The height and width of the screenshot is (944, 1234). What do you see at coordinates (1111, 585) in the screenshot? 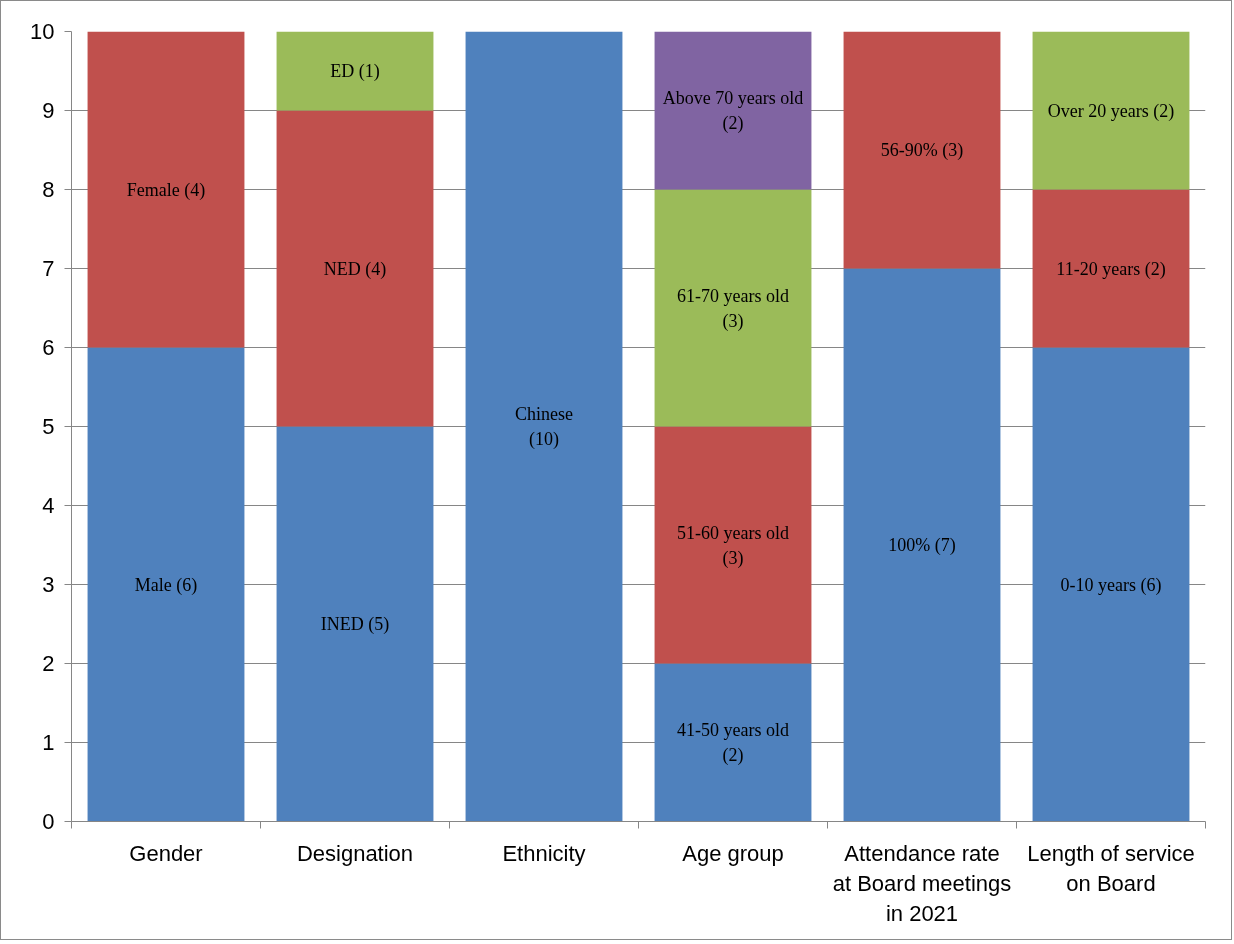
I see `data-label: 0-10 years (6)` at bounding box center [1111, 585].